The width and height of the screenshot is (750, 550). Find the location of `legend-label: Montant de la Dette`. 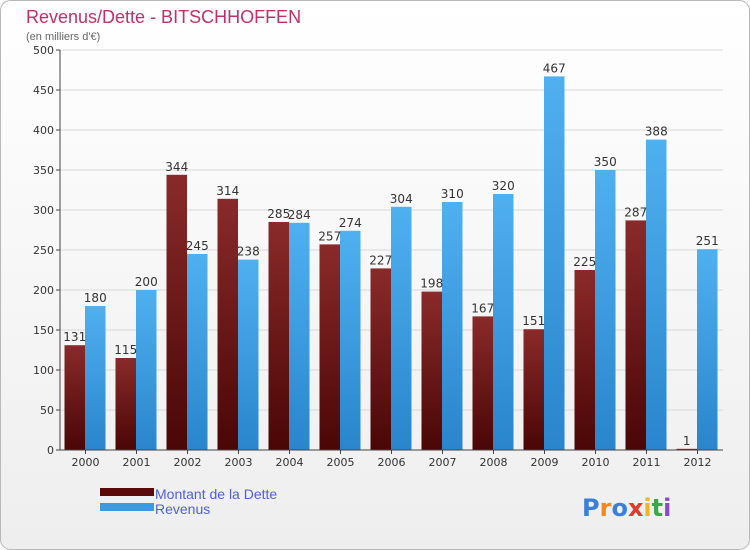

legend-label: Montant de la Dette is located at coordinates (216, 494).